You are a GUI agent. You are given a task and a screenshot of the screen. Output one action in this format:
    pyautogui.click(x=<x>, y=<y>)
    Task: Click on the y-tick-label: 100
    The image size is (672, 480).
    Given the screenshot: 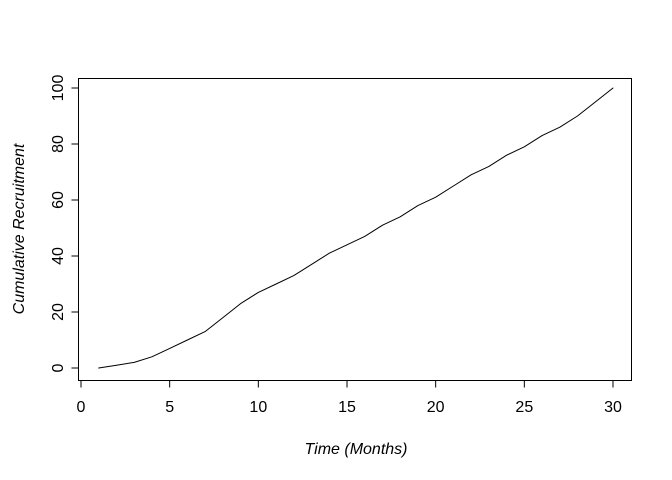 What is the action you would take?
    pyautogui.click(x=58, y=88)
    